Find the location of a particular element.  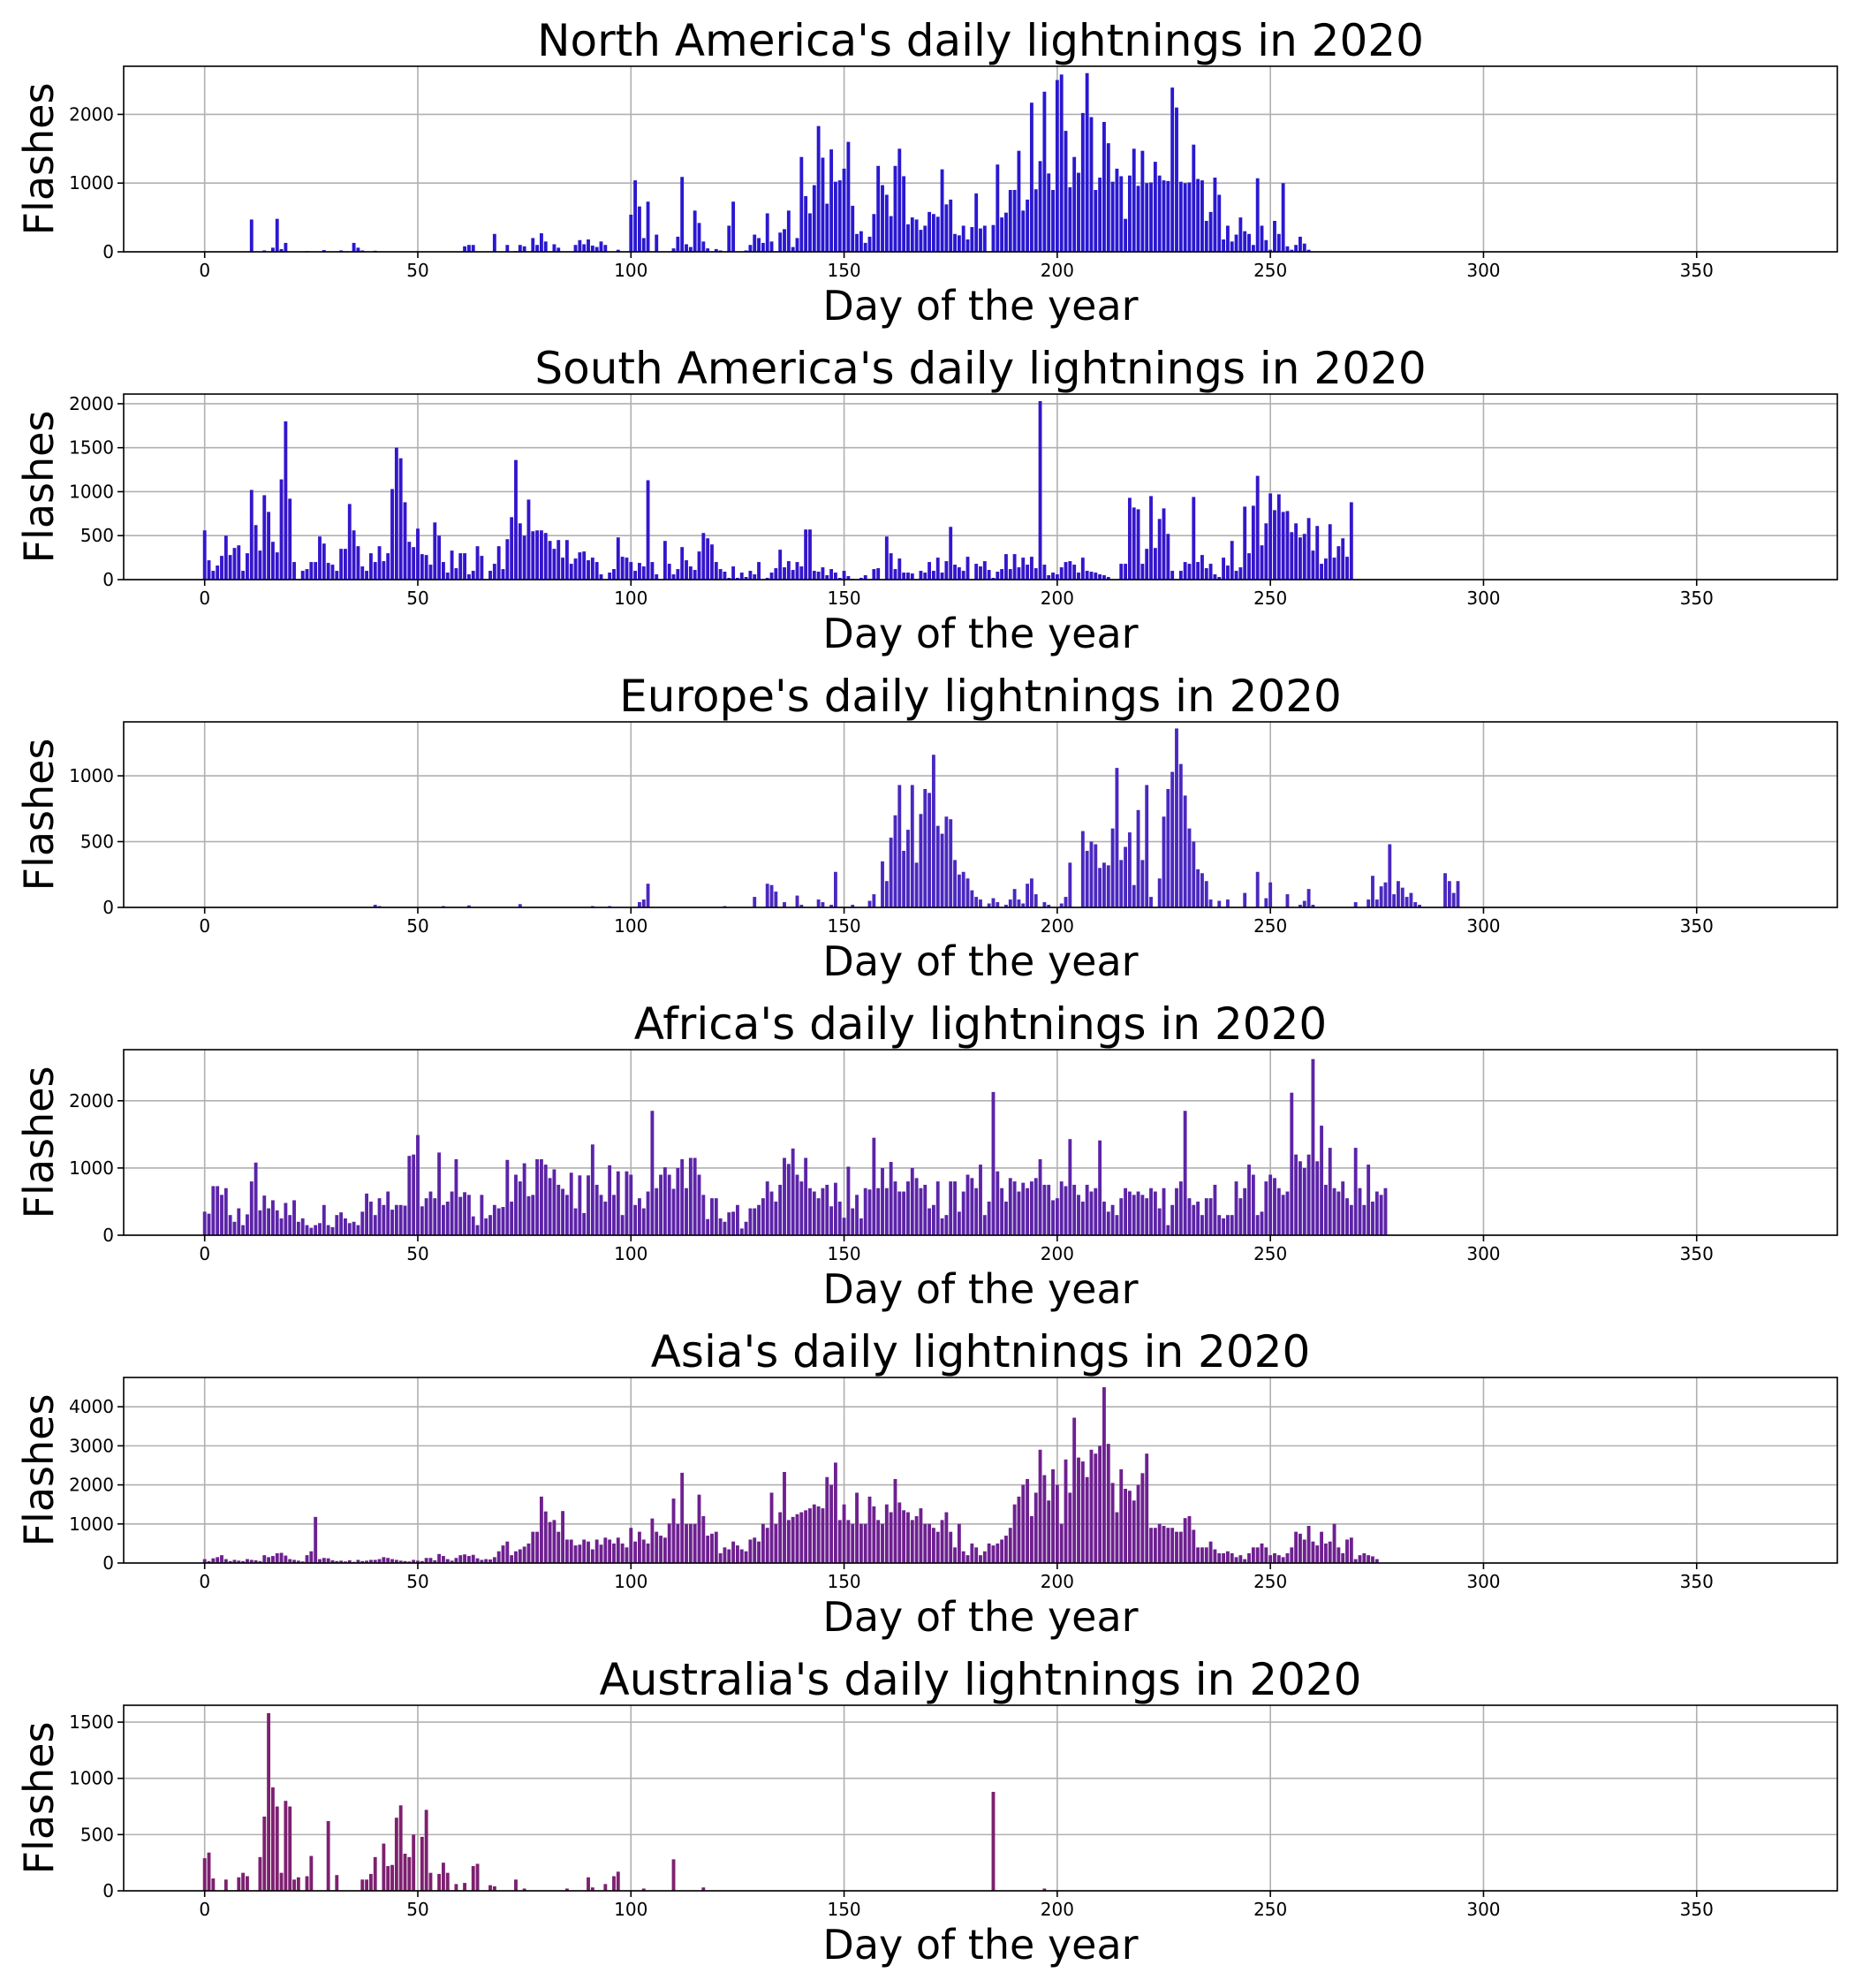

plot-frame is located at coordinates (980, 486).